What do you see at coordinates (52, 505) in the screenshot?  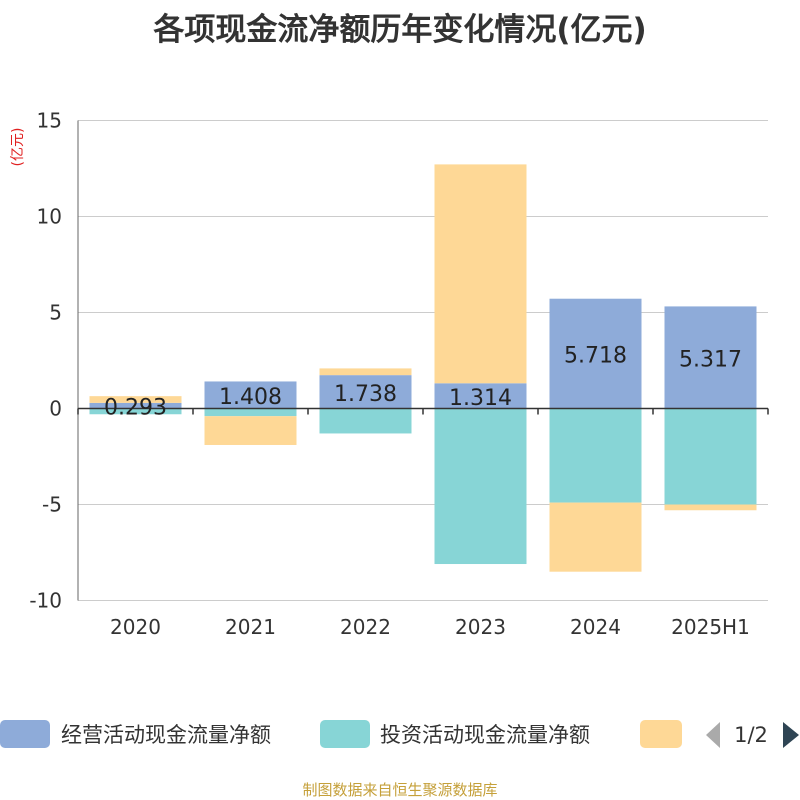 I see `y-tick-label: -5` at bounding box center [52, 505].